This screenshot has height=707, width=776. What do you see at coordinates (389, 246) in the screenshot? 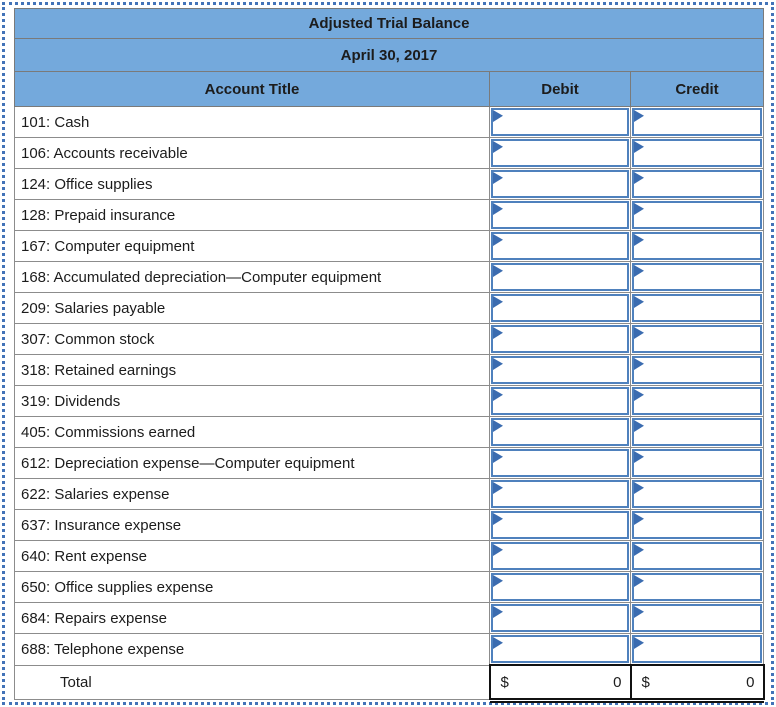
I see `table-row: 167: Computer equipment` at bounding box center [389, 246].